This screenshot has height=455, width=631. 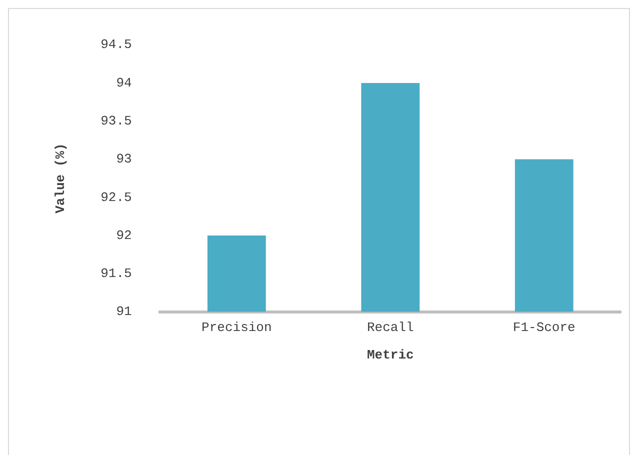 I want to click on x-tick-label: F1-Score, so click(x=544, y=328).